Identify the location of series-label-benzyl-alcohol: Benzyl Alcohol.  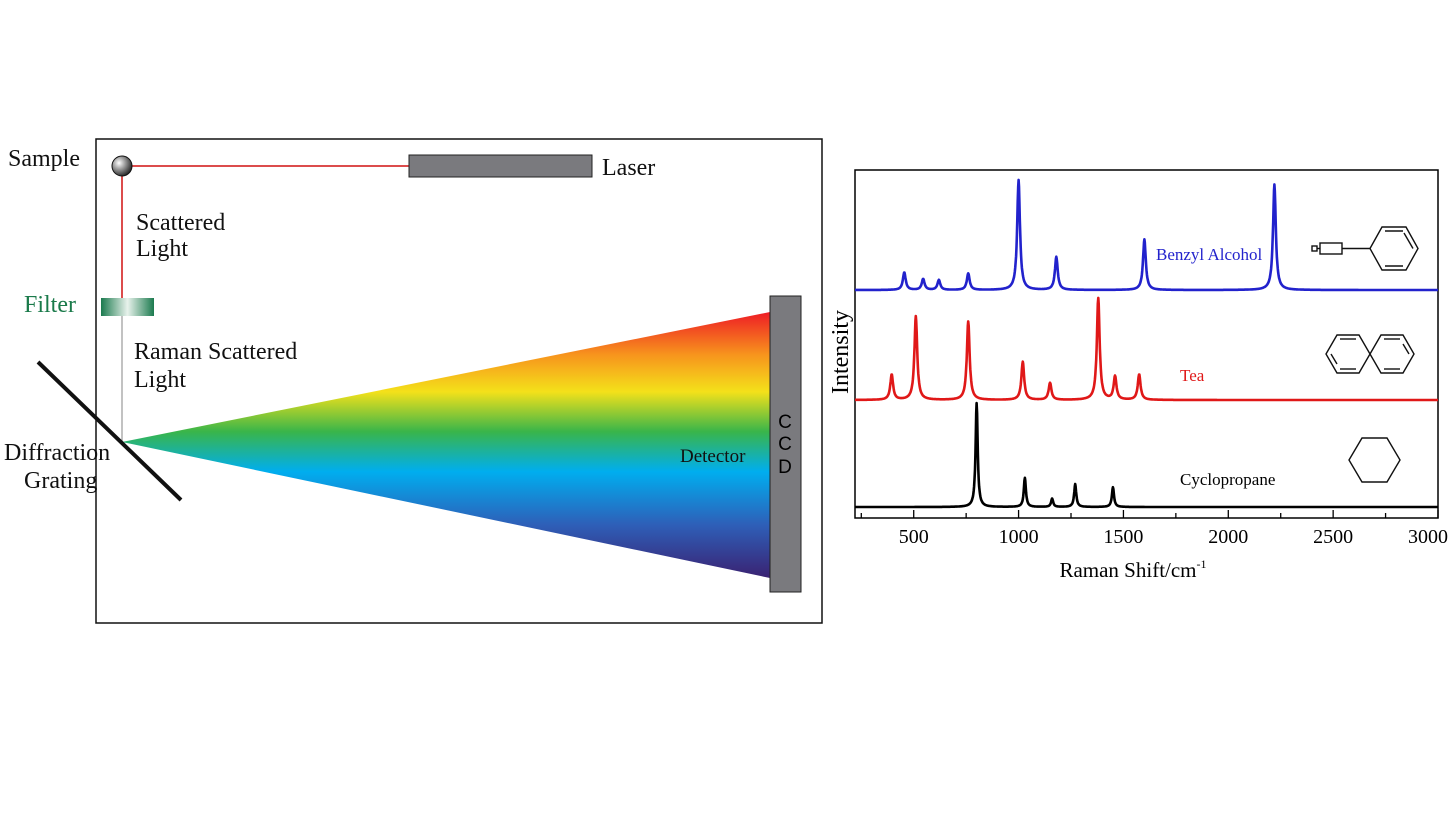
(1209, 254).